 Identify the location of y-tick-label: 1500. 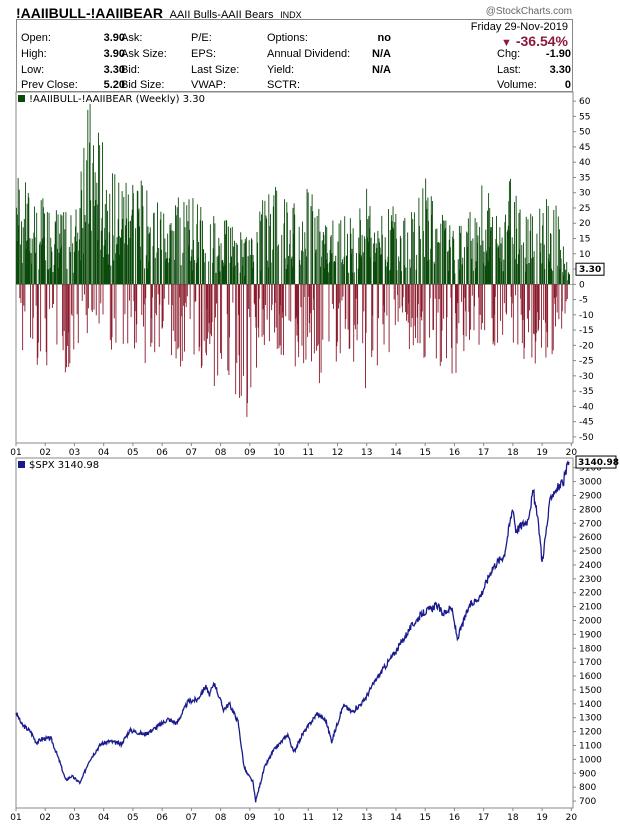
(590, 691).